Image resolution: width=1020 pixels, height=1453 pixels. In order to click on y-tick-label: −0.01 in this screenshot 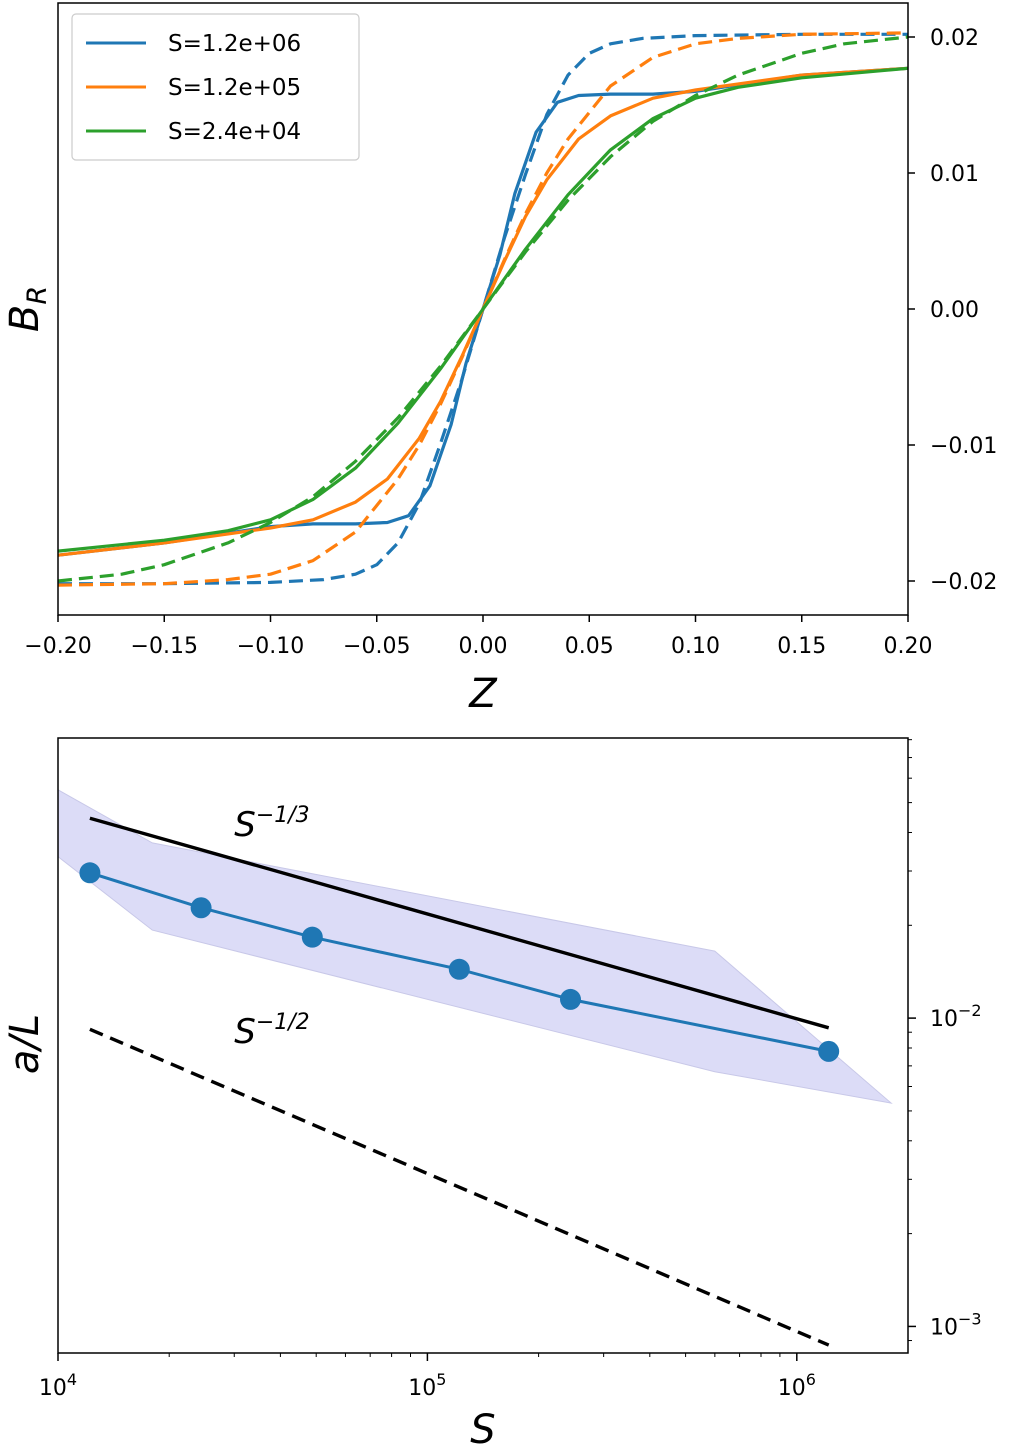, I will do `click(963, 446)`.